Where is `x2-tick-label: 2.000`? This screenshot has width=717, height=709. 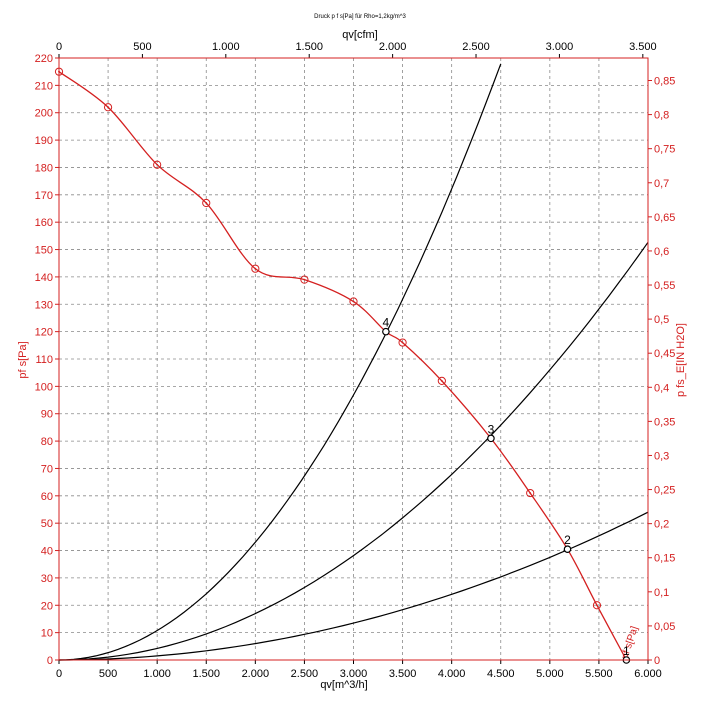
x2-tick-label: 2.000 is located at coordinates (393, 47).